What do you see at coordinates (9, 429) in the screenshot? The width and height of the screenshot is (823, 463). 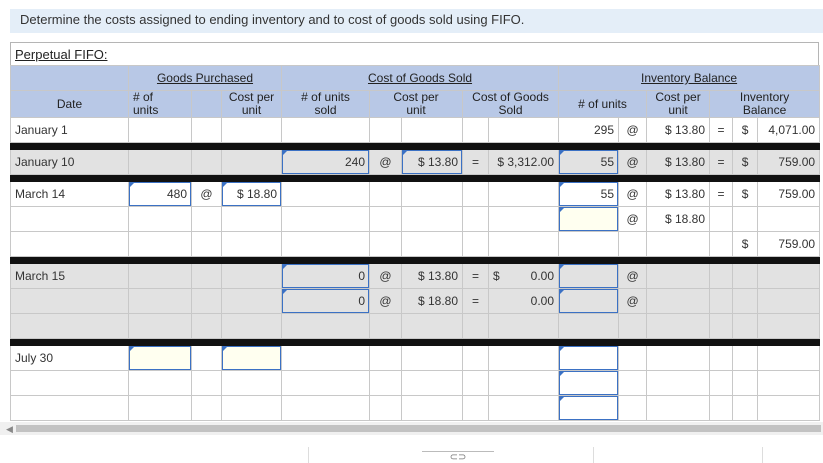 I see `scroll-left-icon: ◀` at bounding box center [9, 429].